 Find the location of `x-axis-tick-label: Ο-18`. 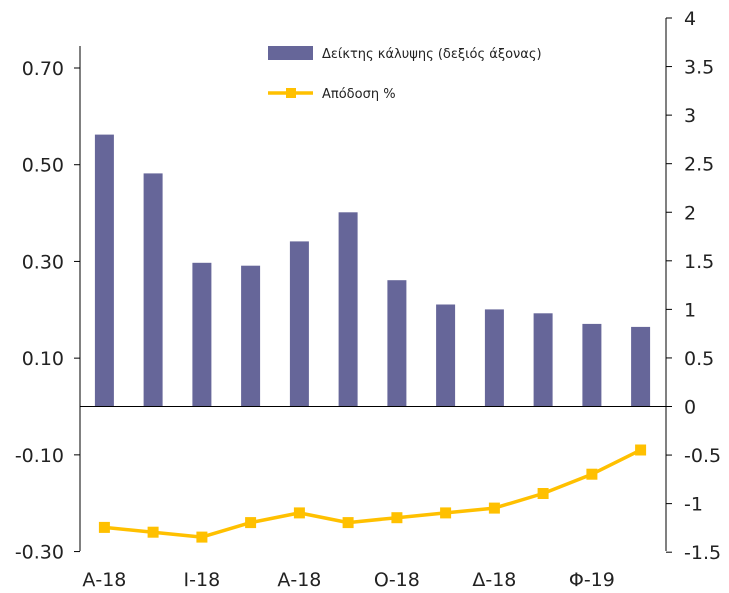

x-axis-tick-label: Ο-18 is located at coordinates (397, 580).